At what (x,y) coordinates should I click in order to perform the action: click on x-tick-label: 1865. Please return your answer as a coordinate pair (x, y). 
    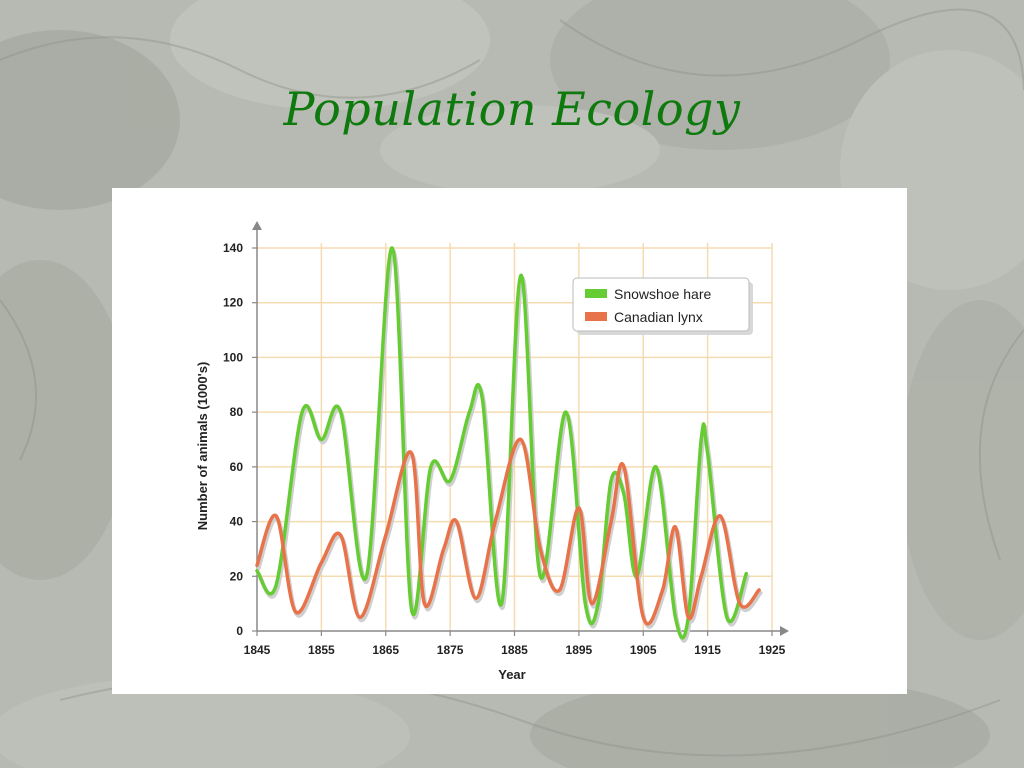
    Looking at the image, I should click on (385, 650).